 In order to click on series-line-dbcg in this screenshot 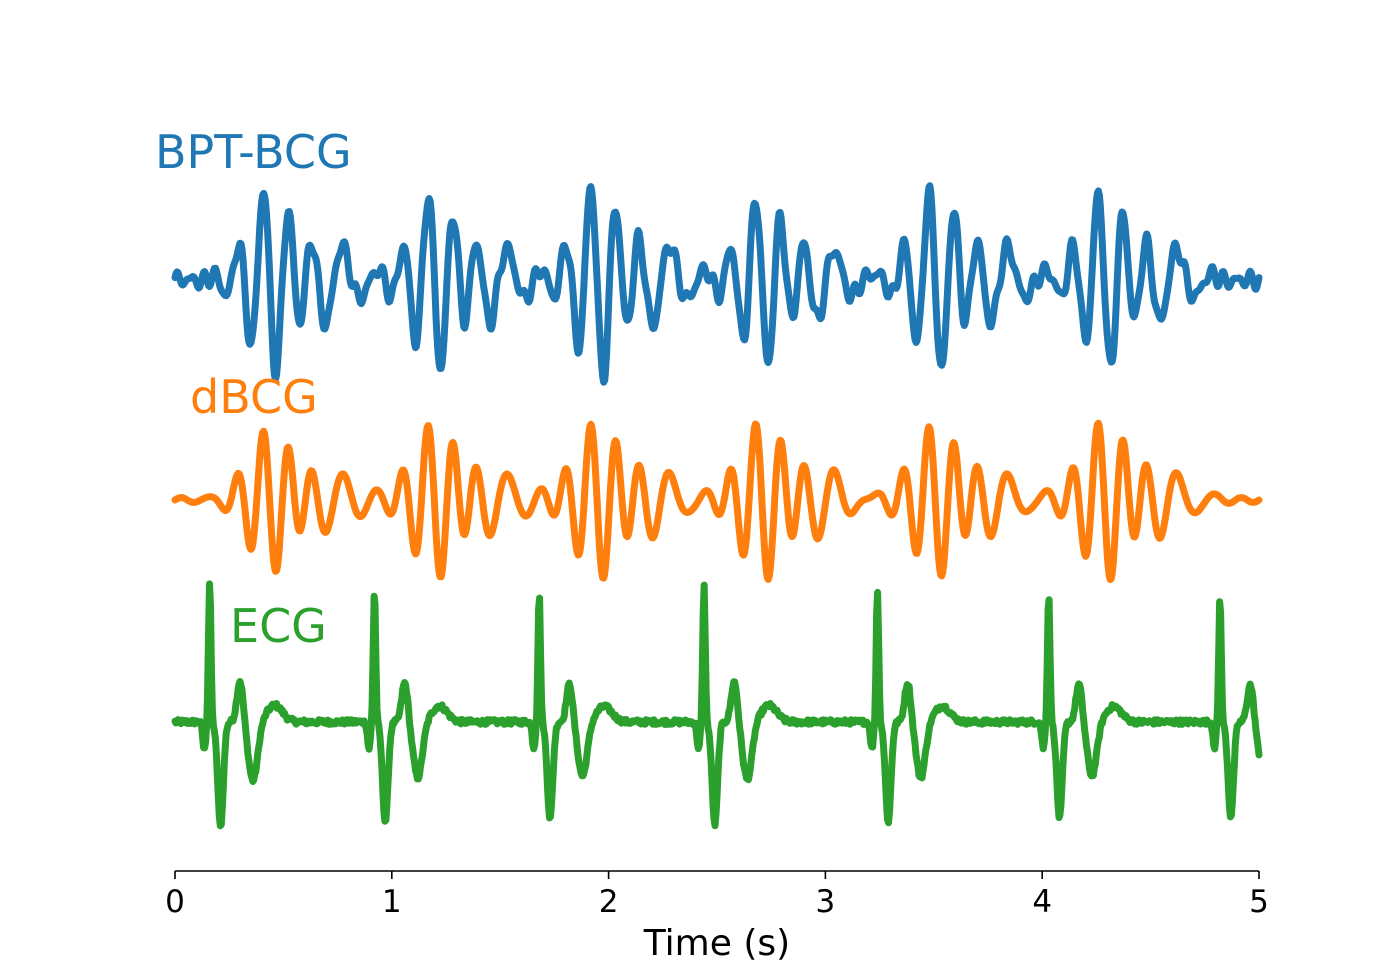, I will do `click(717, 501)`.